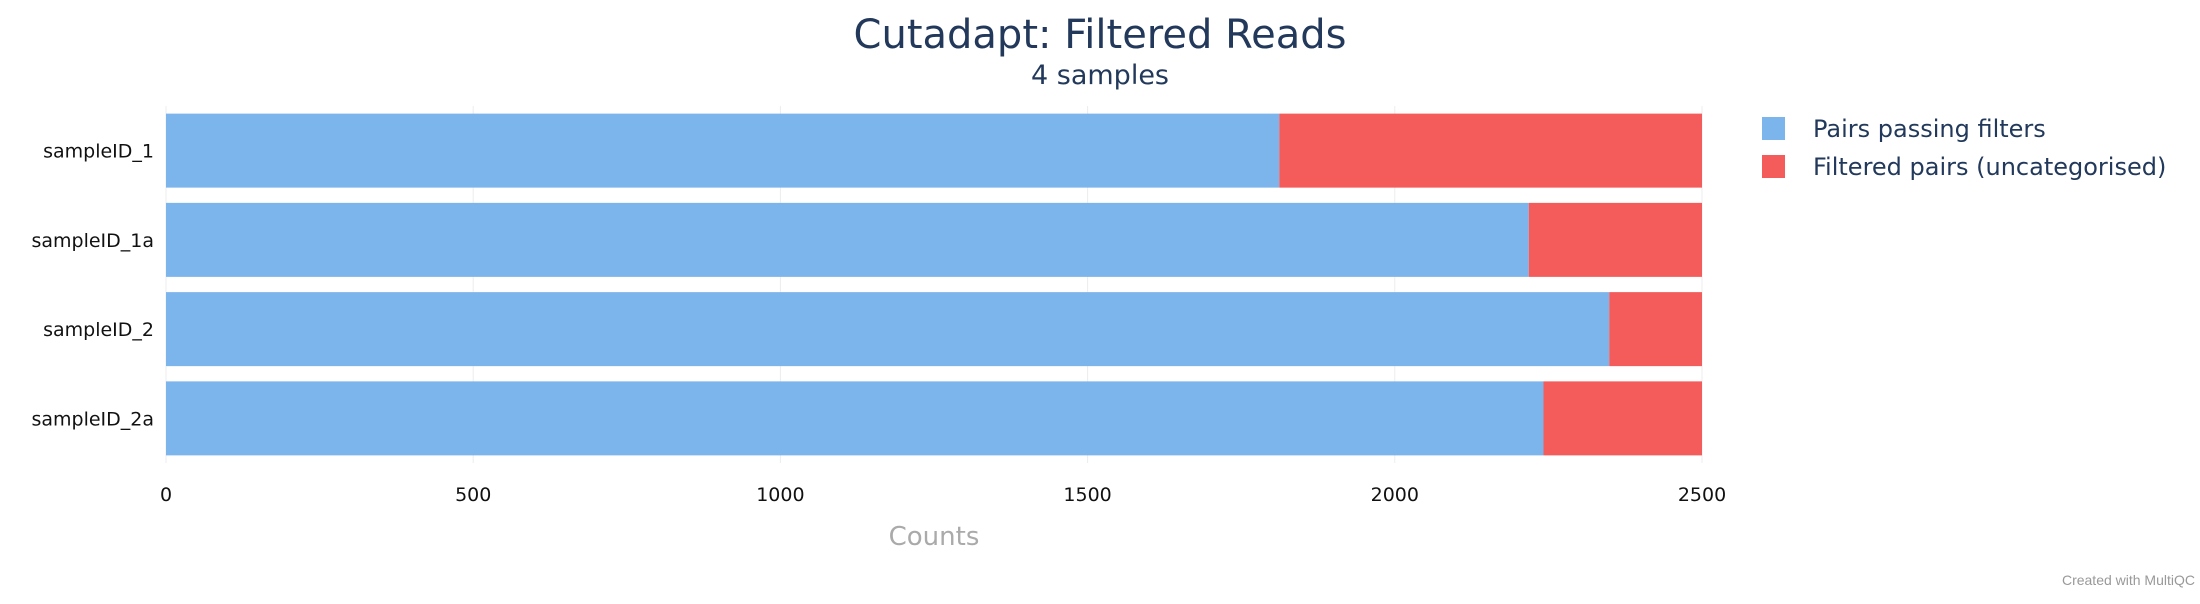 The image size is (2200, 604). I want to click on legend-item-pairs-passing-filters: Pairs passing filters, so click(1904, 129).